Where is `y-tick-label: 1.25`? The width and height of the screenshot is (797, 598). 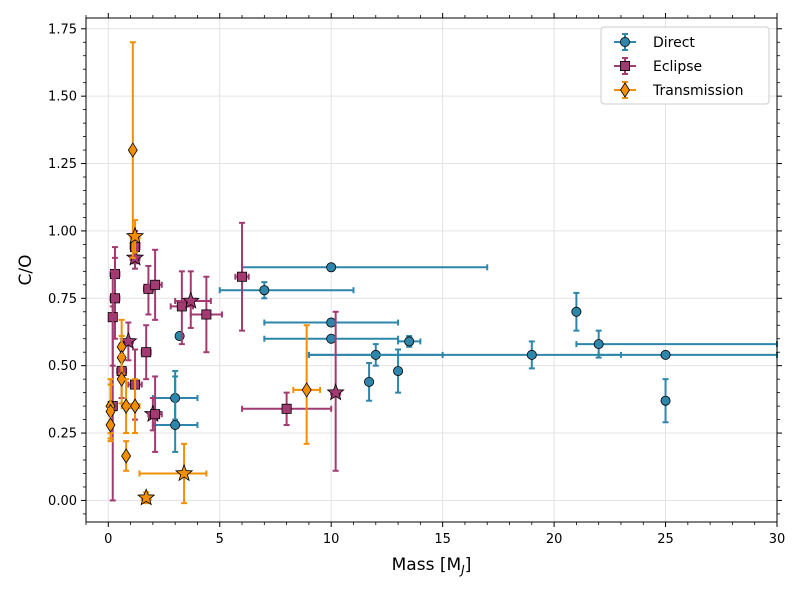 y-tick-label: 1.25 is located at coordinates (62, 164).